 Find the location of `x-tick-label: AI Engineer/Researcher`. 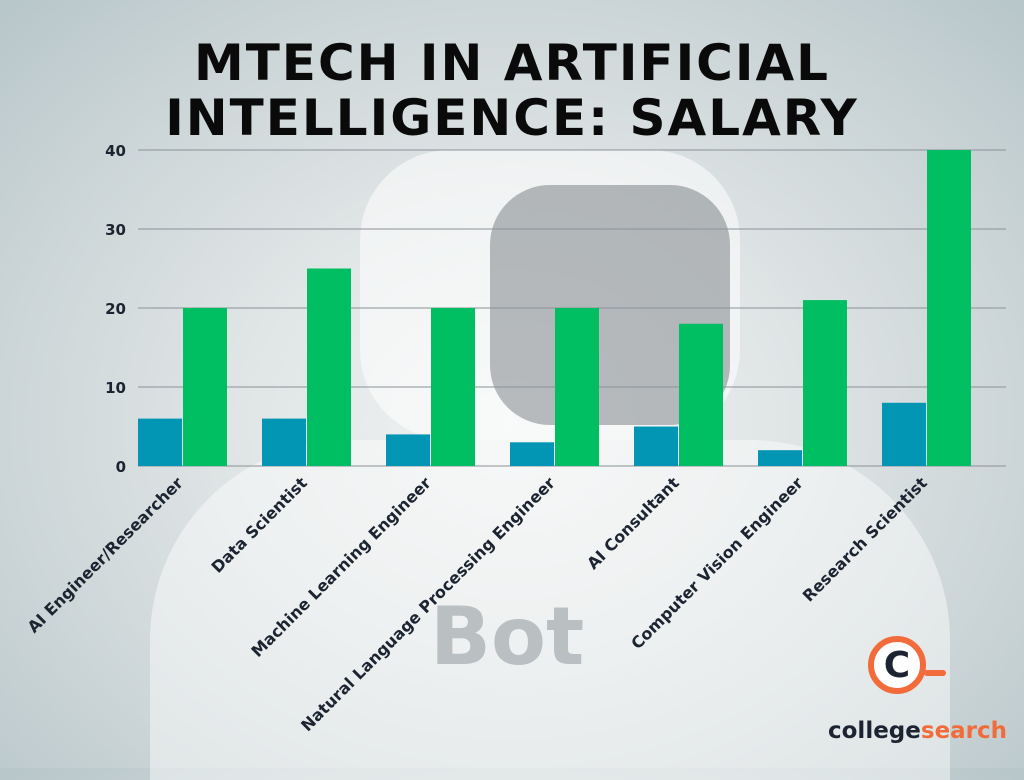

x-tick-label: AI Engineer/Researcher is located at coordinates (105, 554).